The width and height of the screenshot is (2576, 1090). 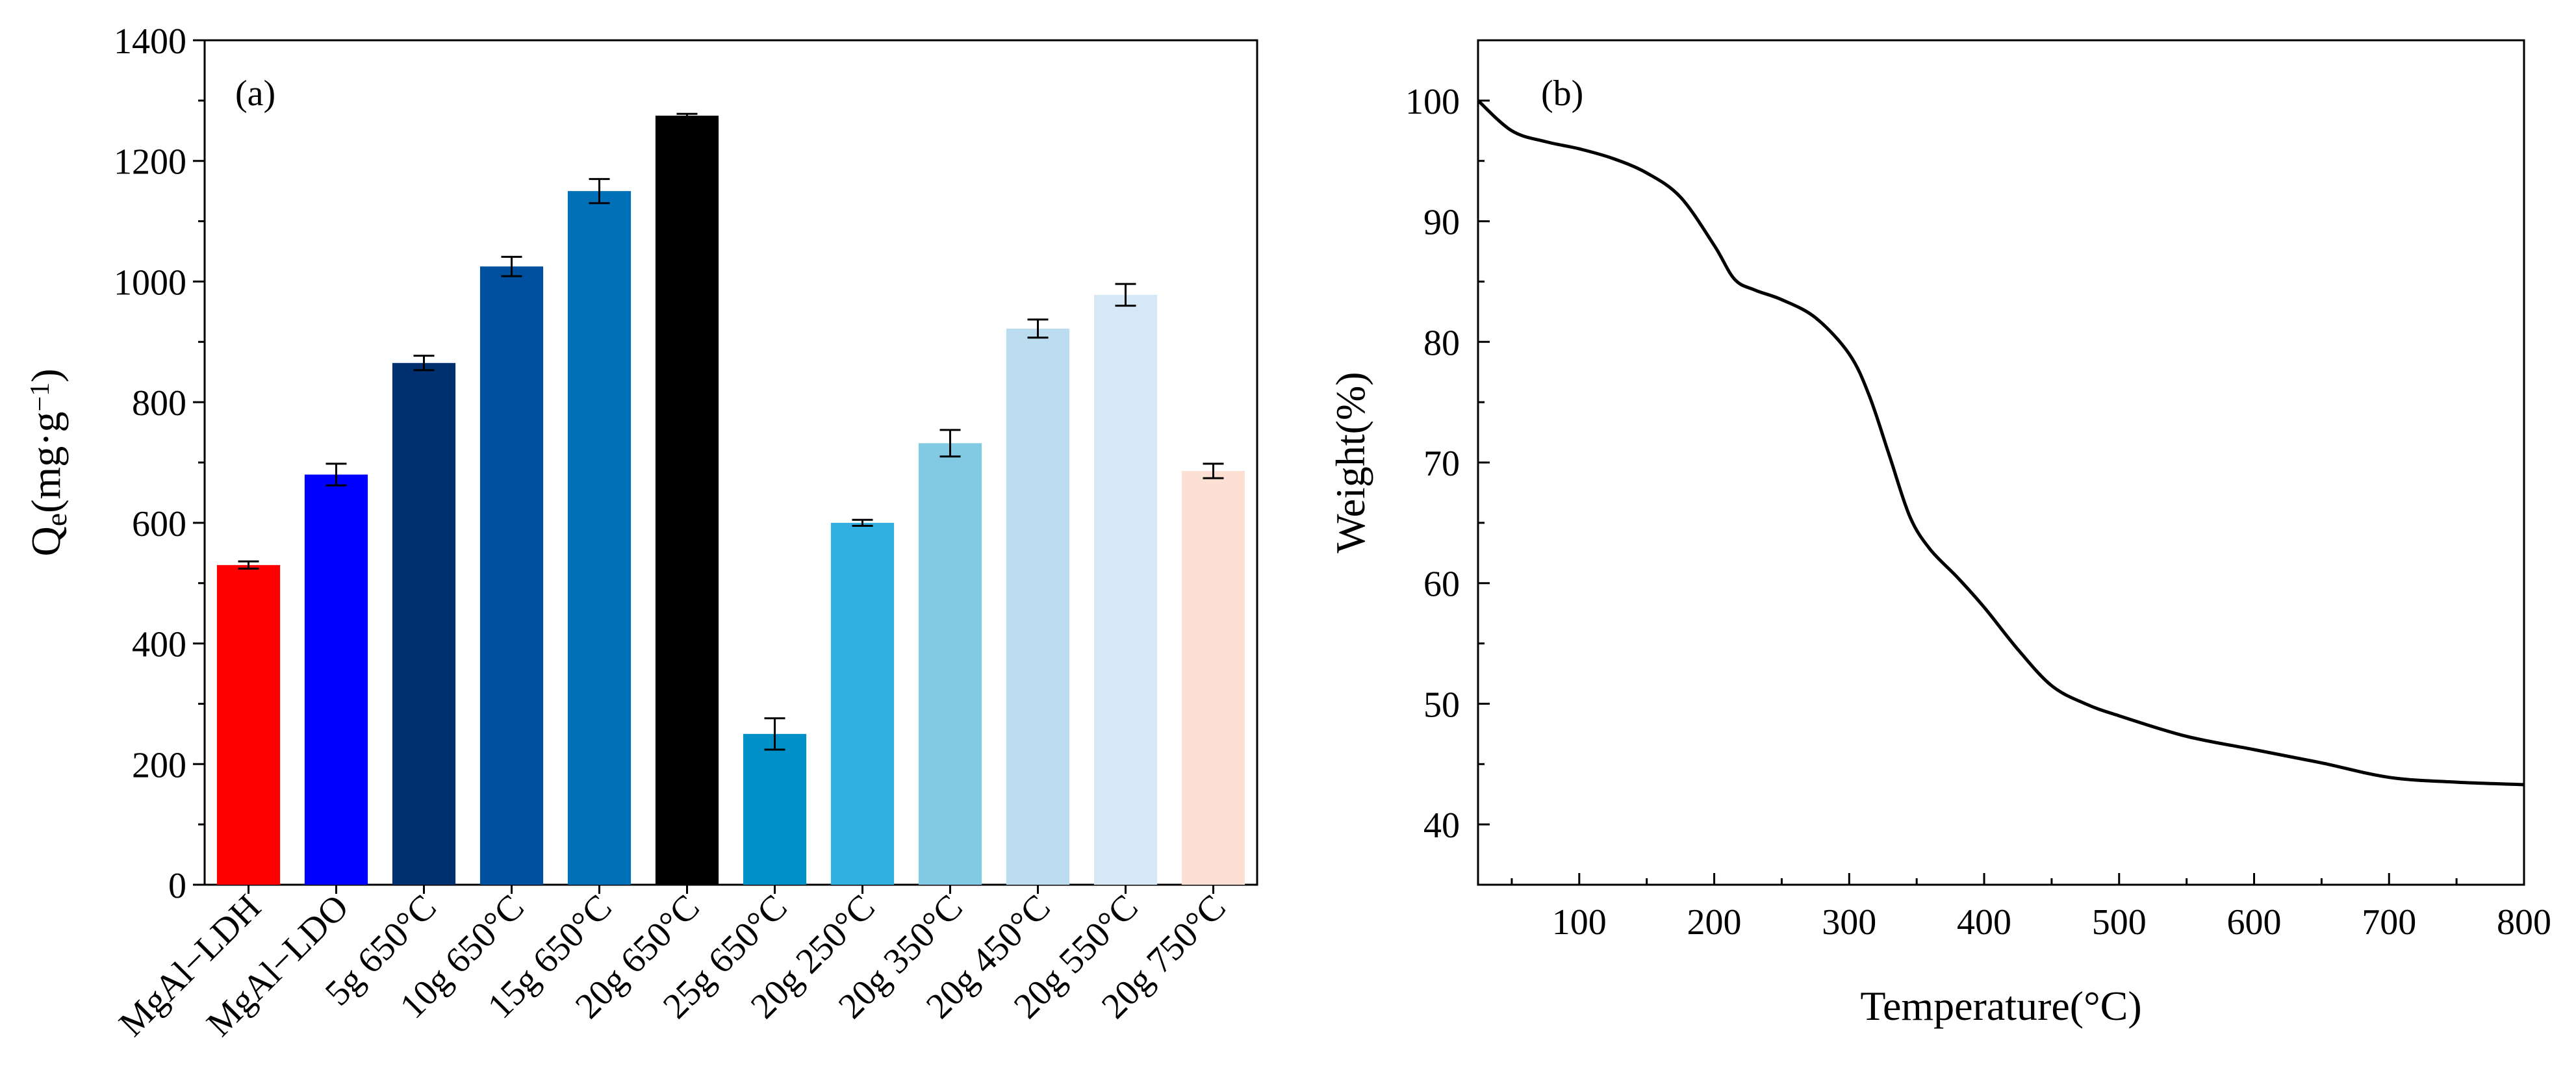 What do you see at coordinates (177, 886) in the screenshot?
I see `y-tick-label: 0` at bounding box center [177, 886].